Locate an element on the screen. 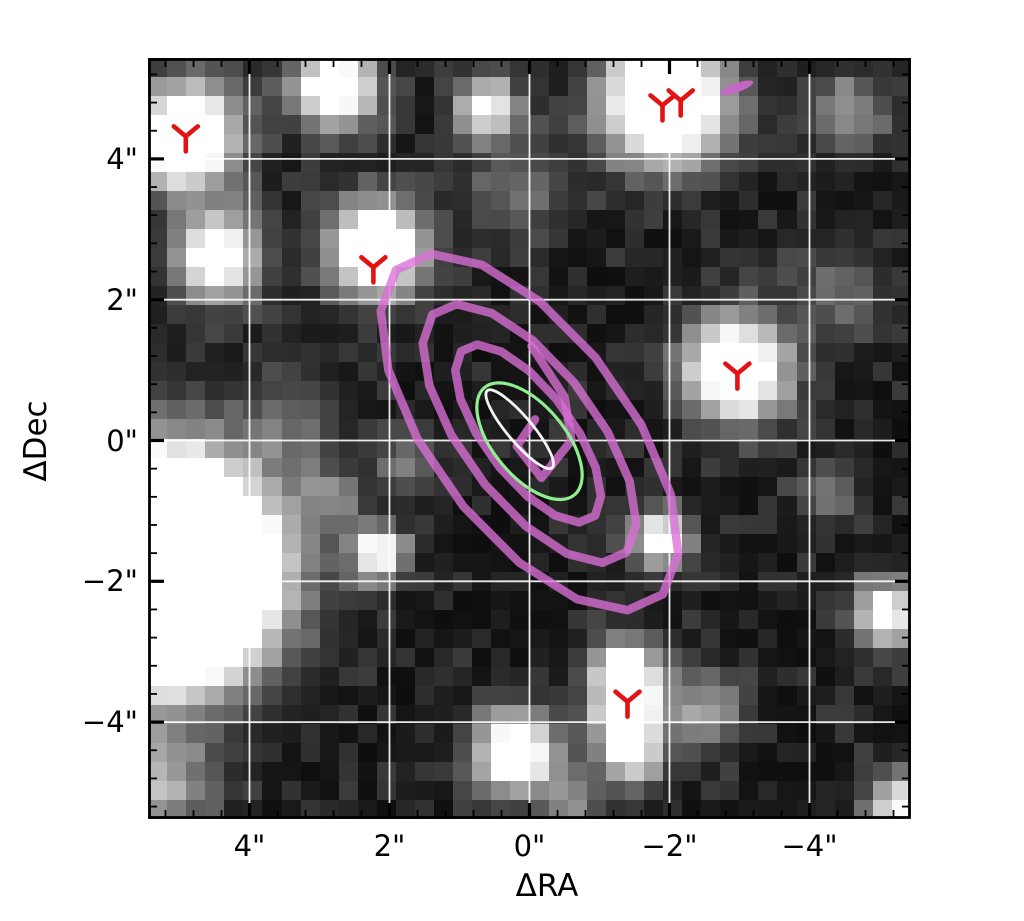 This screenshot has width=1024, height=921. y-tick-label: −4" is located at coordinates (109, 722).